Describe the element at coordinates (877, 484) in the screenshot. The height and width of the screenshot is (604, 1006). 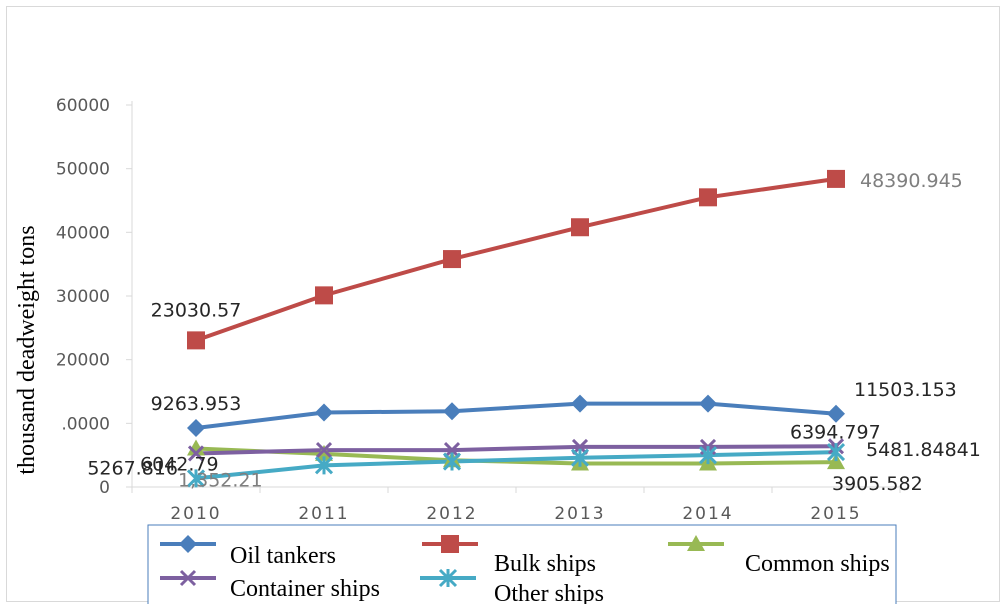
I see `data-label: 3905.582` at that location.